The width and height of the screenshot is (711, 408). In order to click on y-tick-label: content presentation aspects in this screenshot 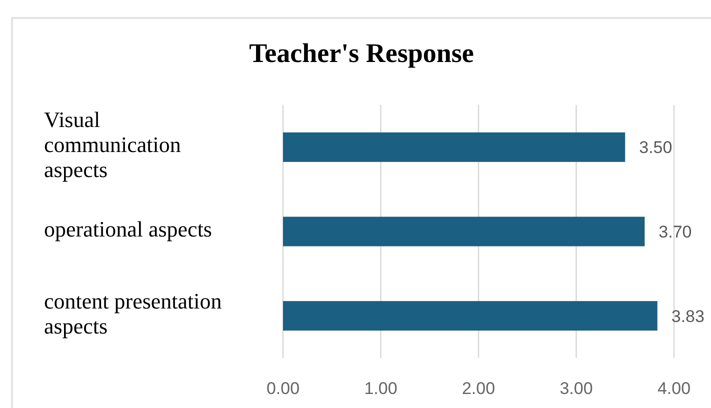, I will do `click(133, 313)`.